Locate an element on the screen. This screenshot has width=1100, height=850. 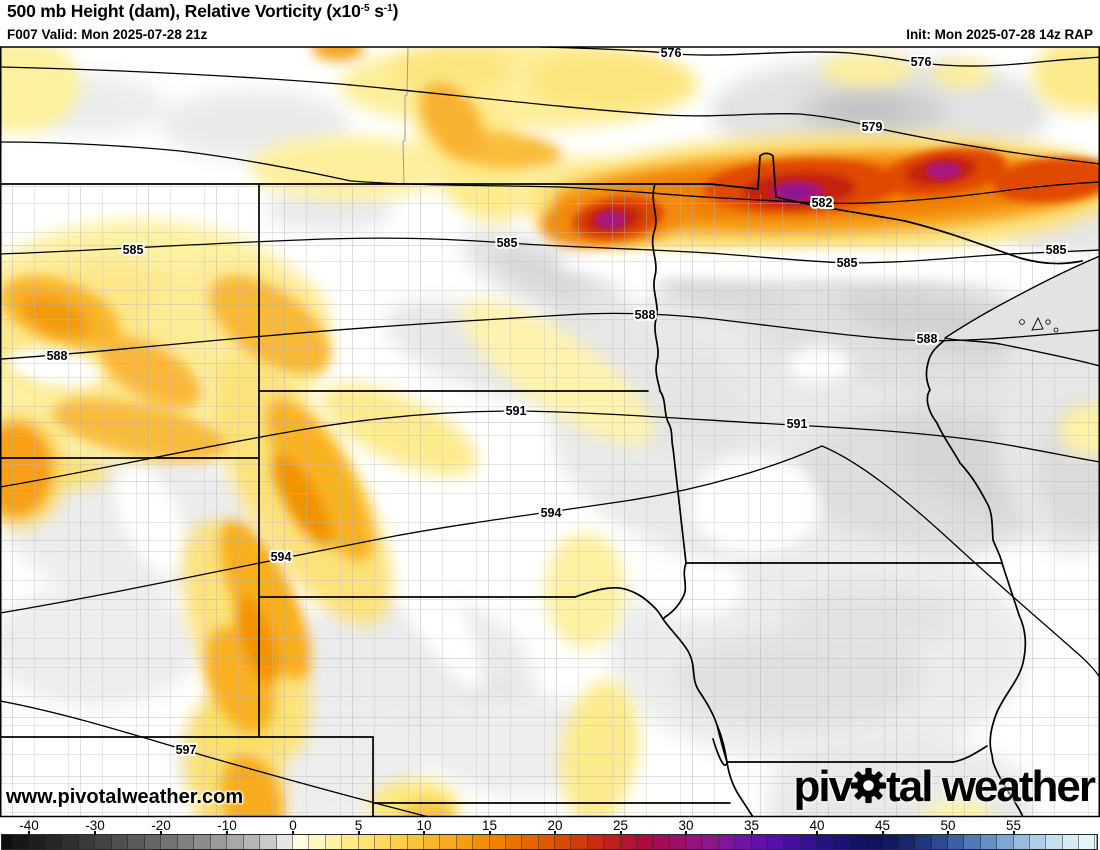
gear-icon is located at coordinates (869, 785).